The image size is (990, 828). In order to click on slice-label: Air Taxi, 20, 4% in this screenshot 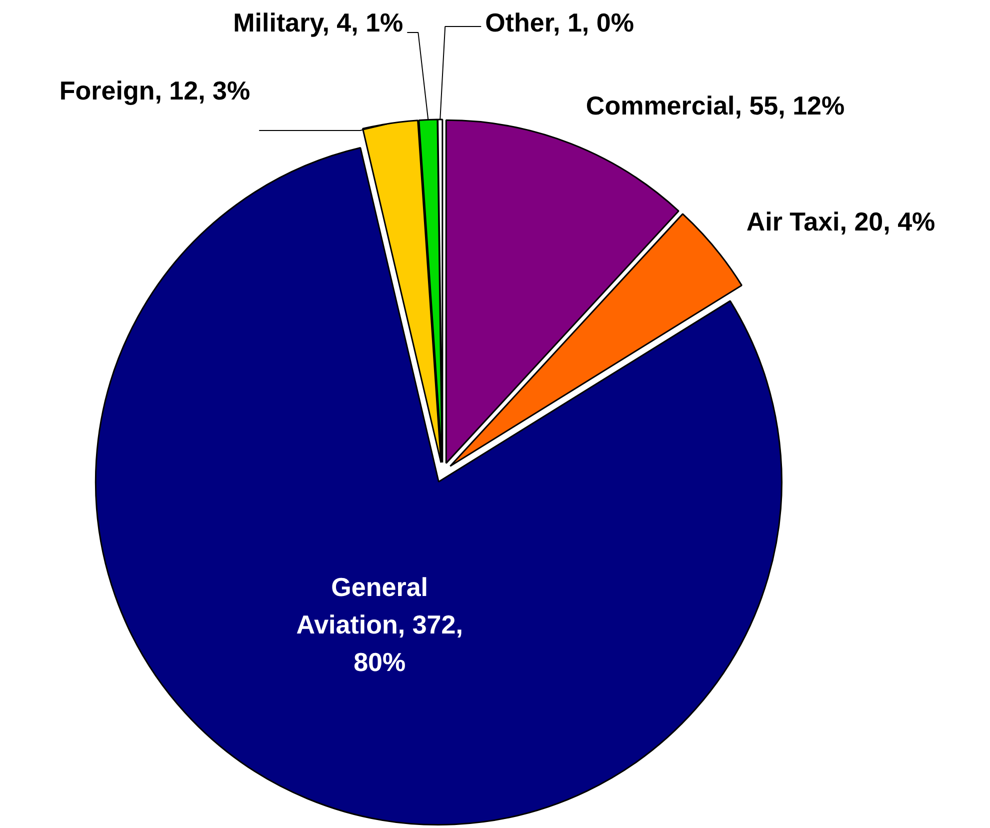, I will do `click(841, 221)`.